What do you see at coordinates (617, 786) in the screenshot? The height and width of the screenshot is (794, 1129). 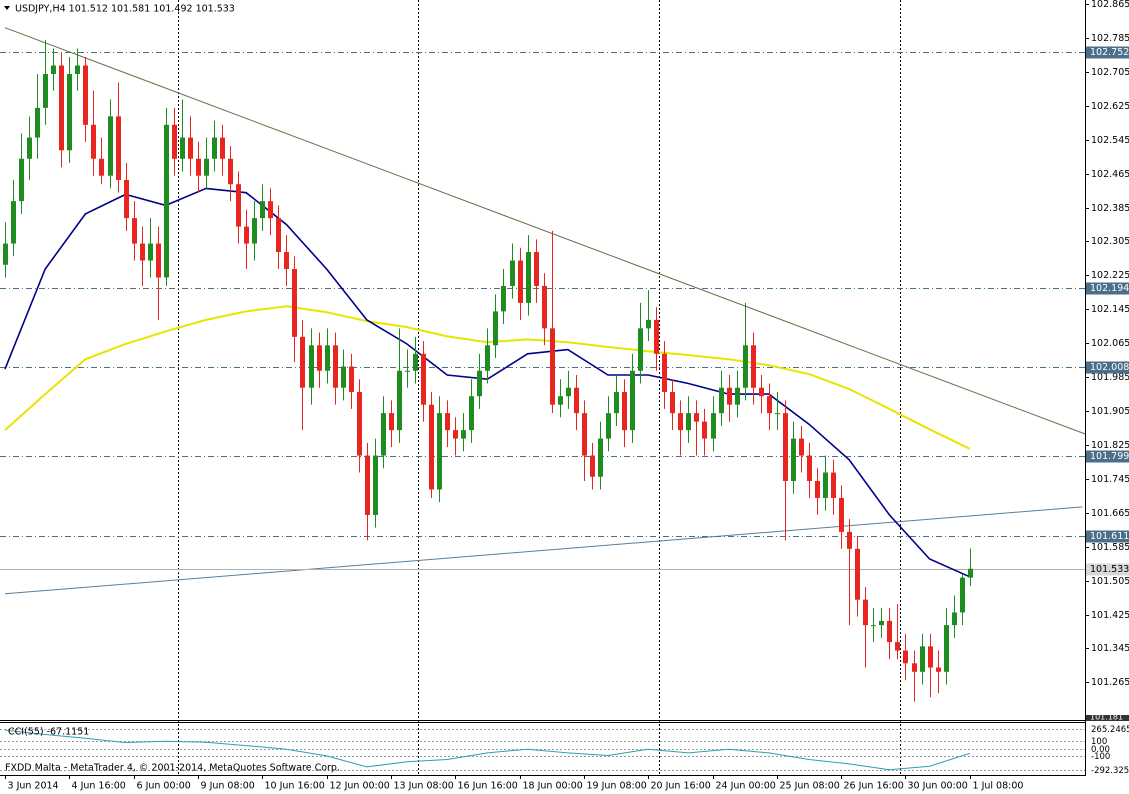 I see `x-tick-label: 19 Jun 08:00` at bounding box center [617, 786].